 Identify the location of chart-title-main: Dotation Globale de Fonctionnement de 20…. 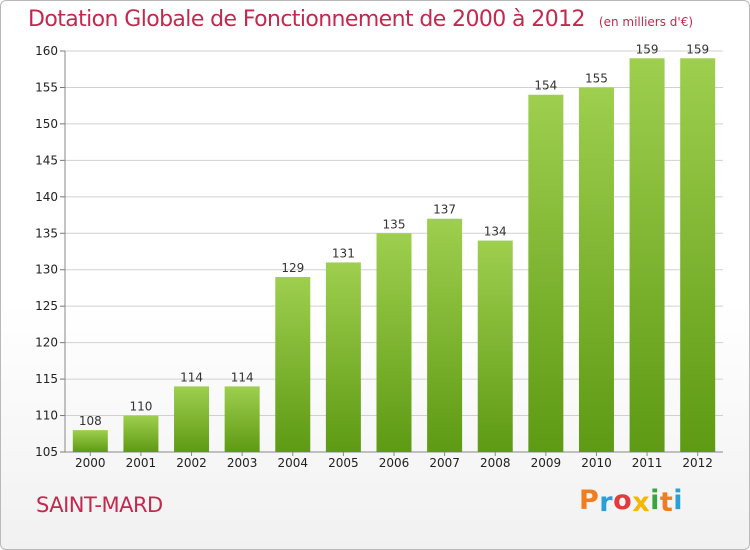
(307, 19).